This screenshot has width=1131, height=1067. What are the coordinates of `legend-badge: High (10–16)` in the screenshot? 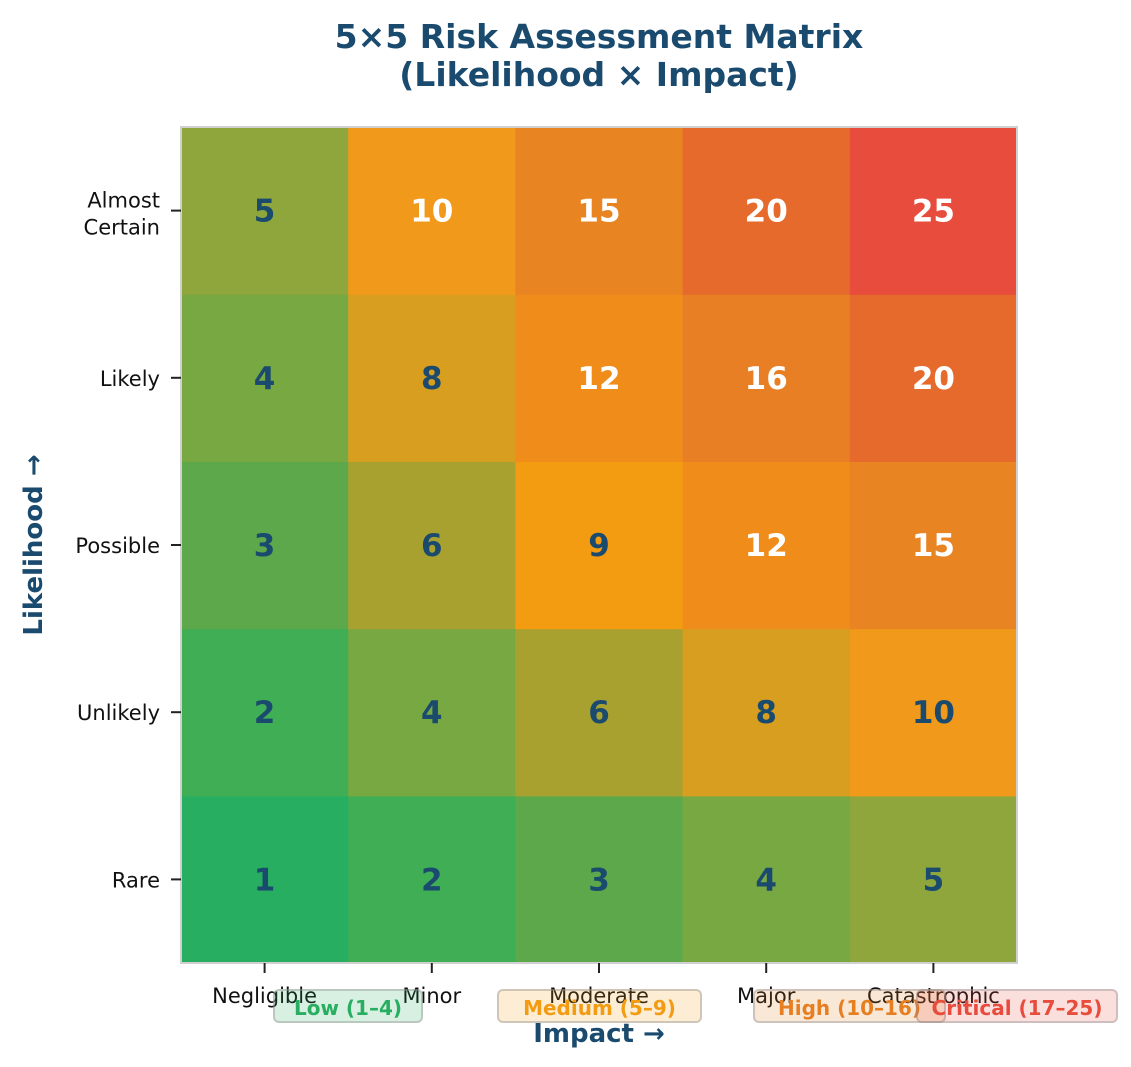 It's located at (849, 1006).